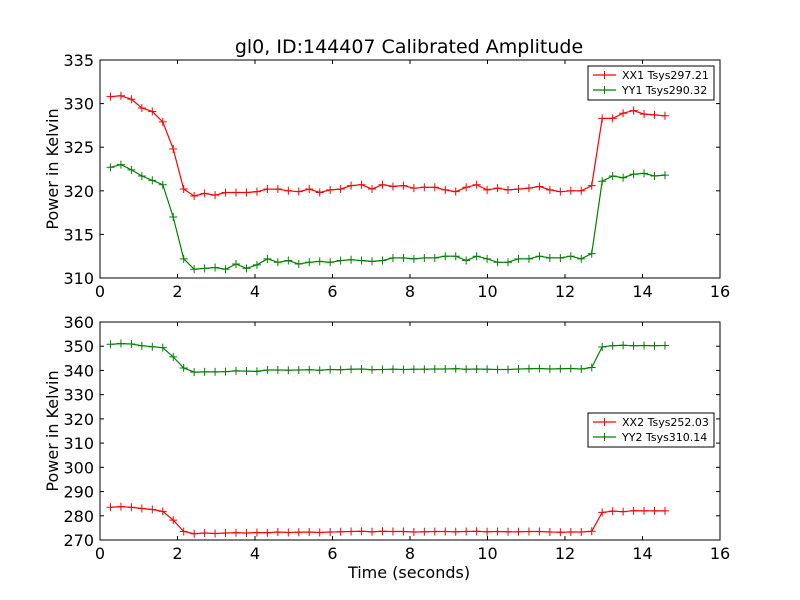 This screenshot has width=800, height=600. I want to click on bottom-legend: XX2 Tsys252.03 YY2 Tsys310.14, so click(651, 430).